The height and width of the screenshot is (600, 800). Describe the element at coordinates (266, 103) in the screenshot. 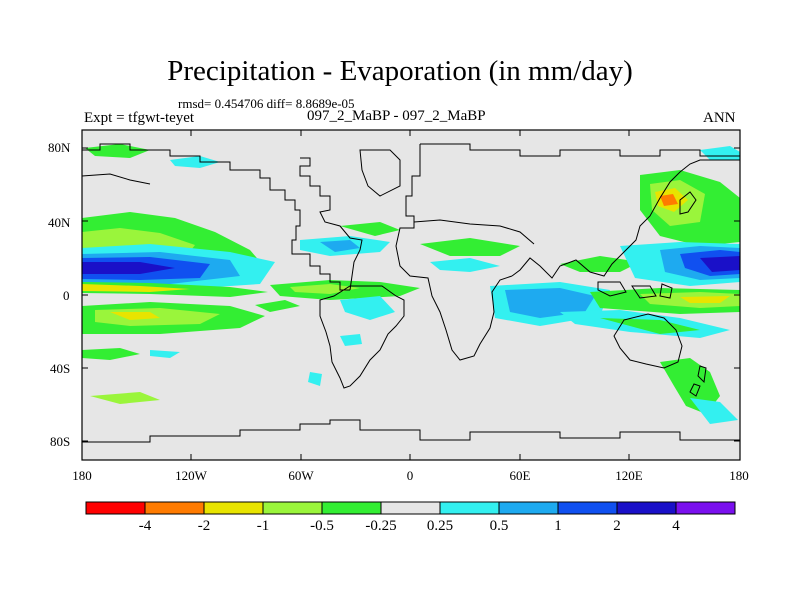

I see `stats-label: rmsd= 0.454706 diff= 8.8689e-05` at that location.